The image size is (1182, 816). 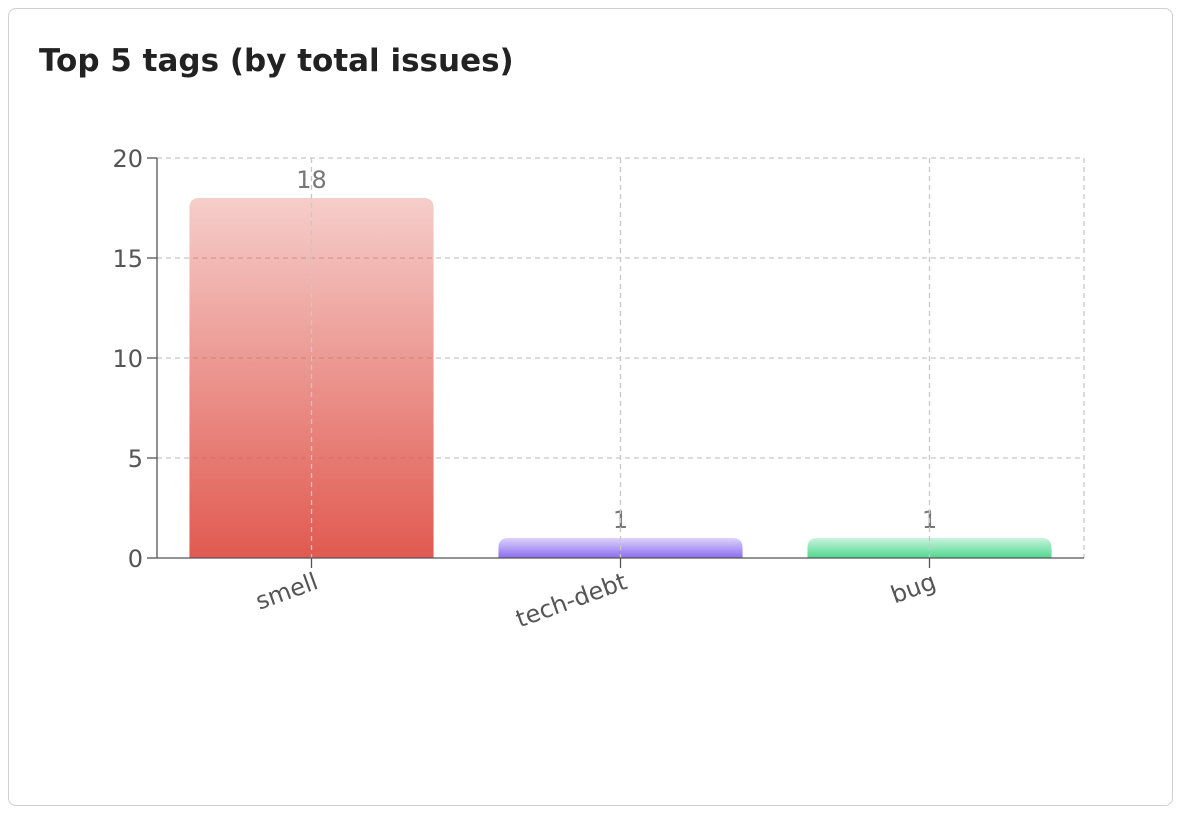 What do you see at coordinates (287, 591) in the screenshot?
I see `x-tick-label: smell` at bounding box center [287, 591].